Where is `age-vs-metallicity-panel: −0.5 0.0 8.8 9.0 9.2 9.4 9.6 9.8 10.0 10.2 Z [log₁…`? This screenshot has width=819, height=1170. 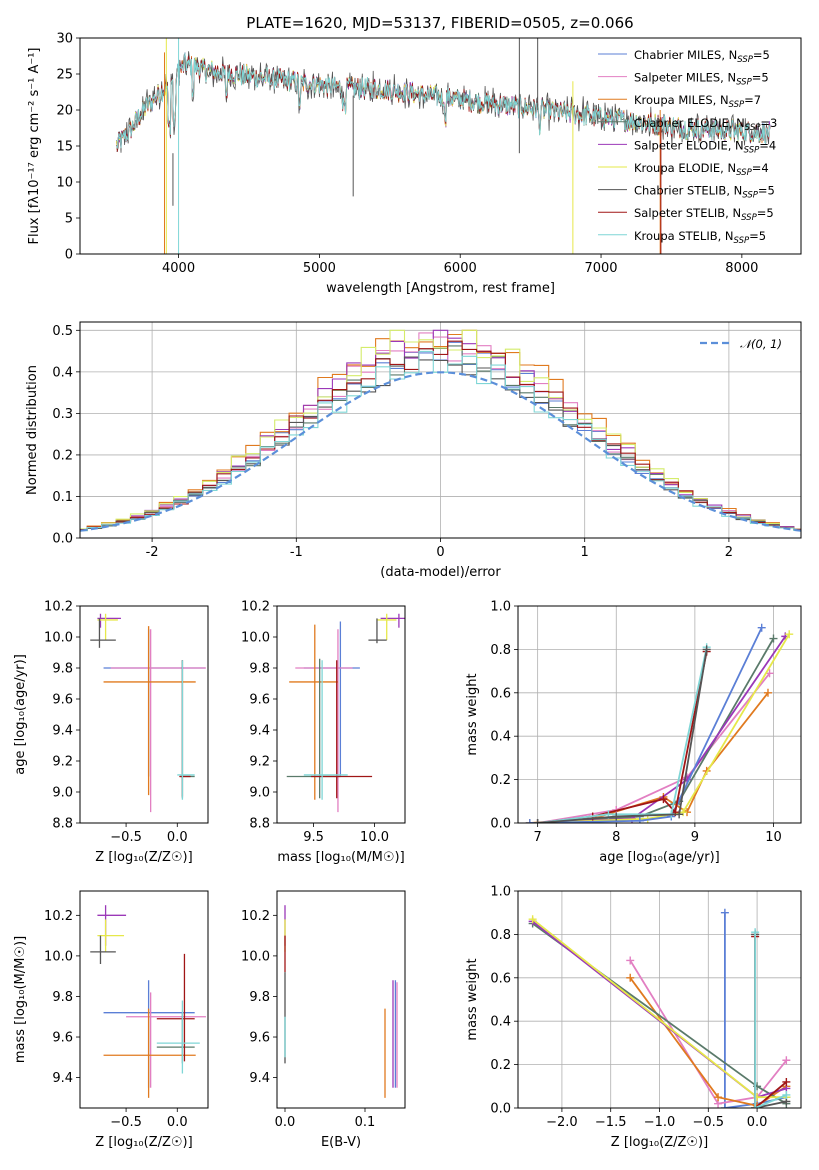
age-vs-metallicity-panel: −0.5 0.0 8.8 9.0 9.2 9.4 9.6 9.8 10.0 10.2 Z [log₁… is located at coordinates (111, 732).